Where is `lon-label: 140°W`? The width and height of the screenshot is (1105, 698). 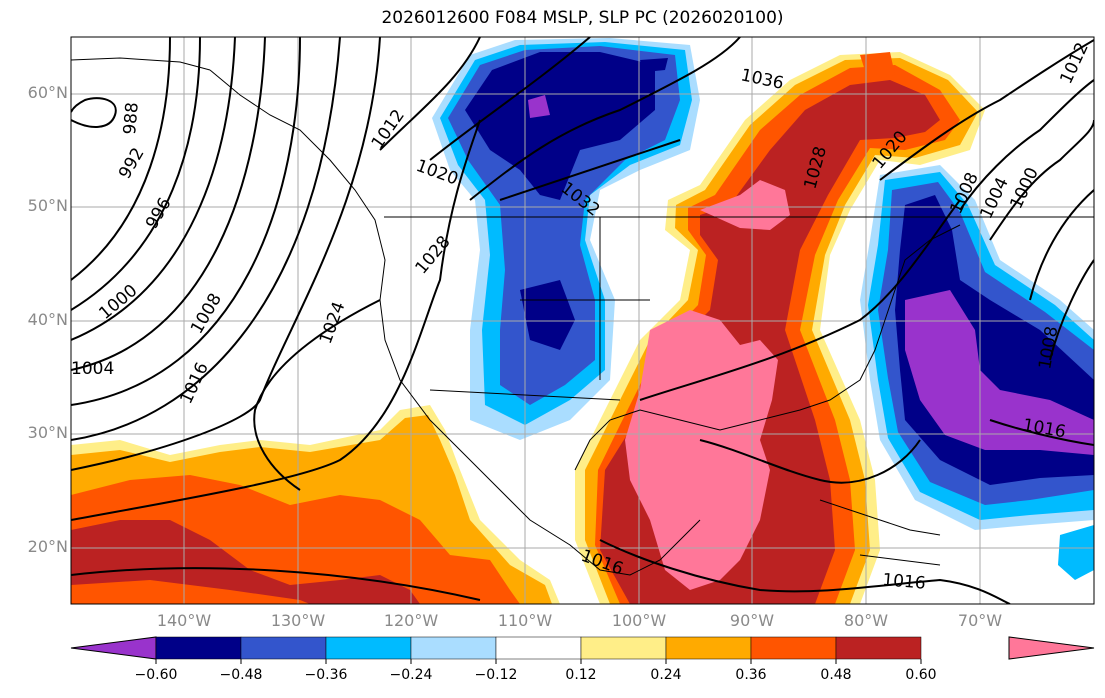
lon-label: 140°W is located at coordinates (184, 620).